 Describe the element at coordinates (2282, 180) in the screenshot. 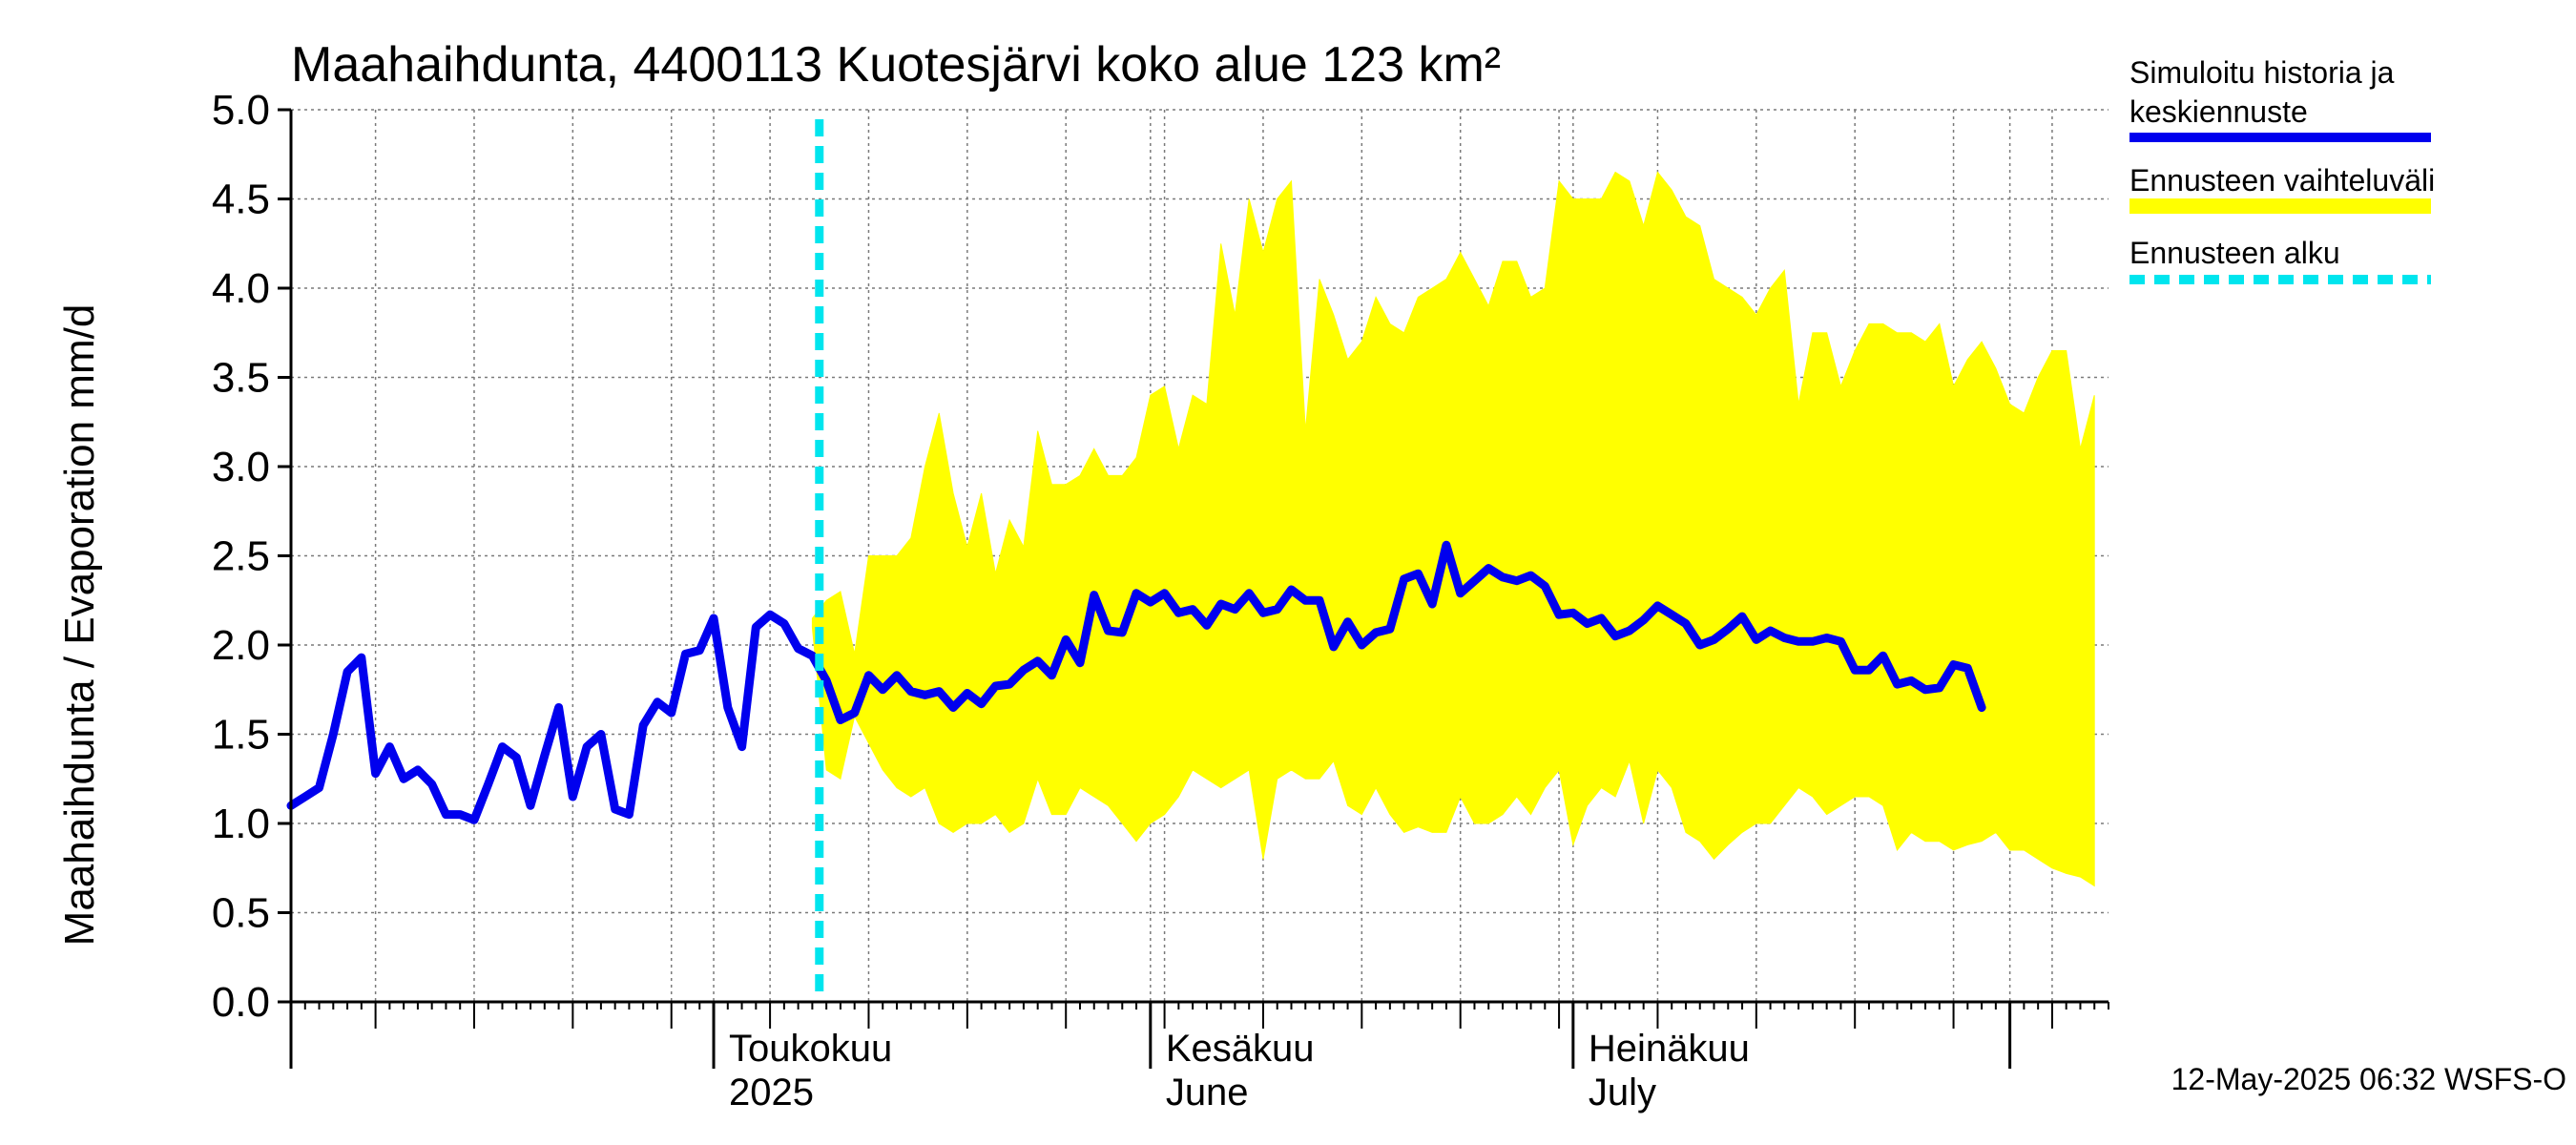

I see `legend-label-range: Ennusteen vaihteluväli` at that location.